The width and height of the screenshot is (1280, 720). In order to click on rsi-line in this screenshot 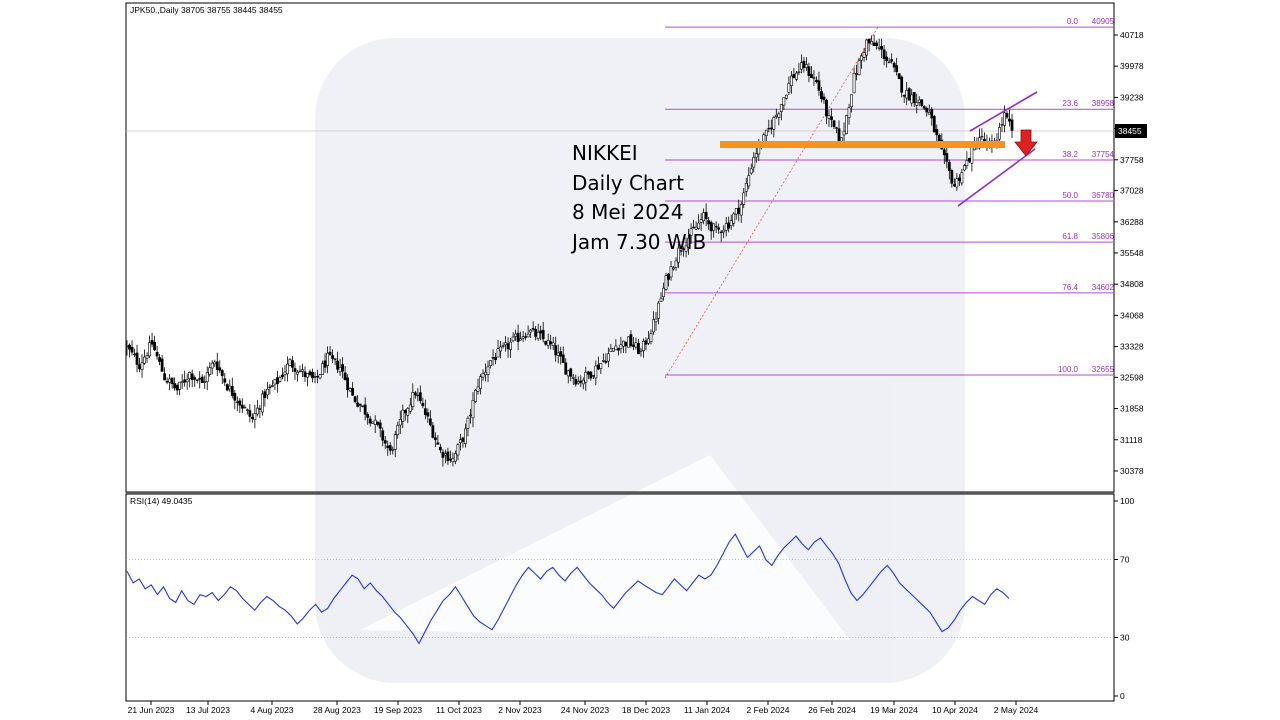, I will do `click(568, 589)`.